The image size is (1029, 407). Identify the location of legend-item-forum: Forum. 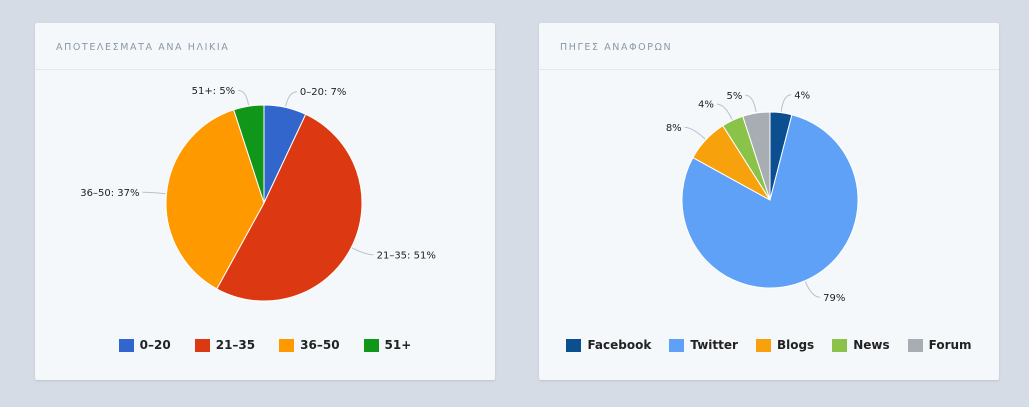
(939, 345).